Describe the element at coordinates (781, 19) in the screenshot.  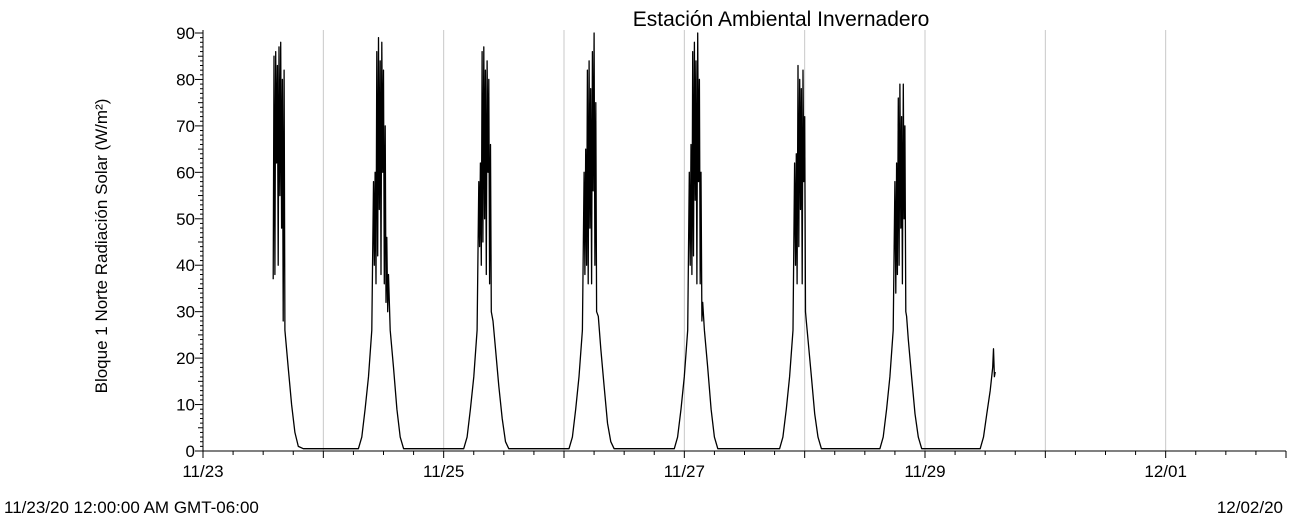
I see `chart-title: Estación Ambiental Invernadero` at that location.